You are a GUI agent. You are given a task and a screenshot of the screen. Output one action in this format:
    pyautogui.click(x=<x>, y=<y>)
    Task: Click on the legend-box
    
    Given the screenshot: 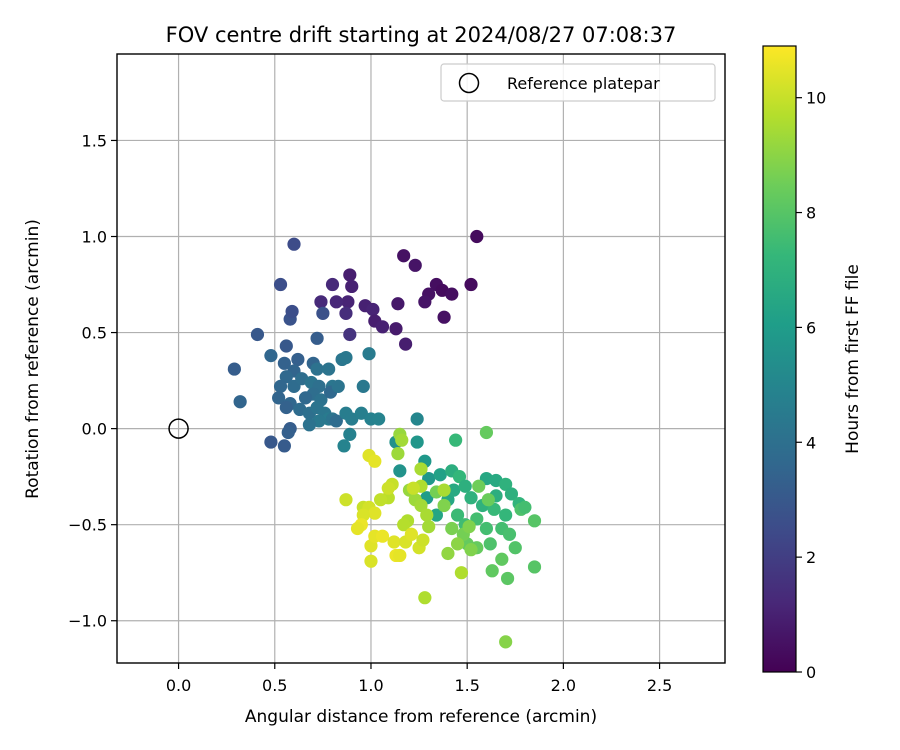 What is the action you would take?
    pyautogui.click(x=578, y=82)
    